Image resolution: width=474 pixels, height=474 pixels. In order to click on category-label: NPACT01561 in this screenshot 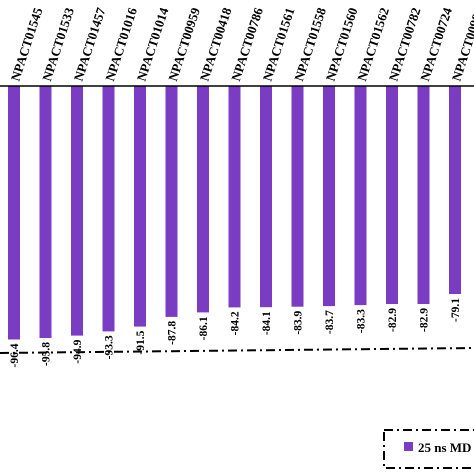, I will do `click(279, 44)`.